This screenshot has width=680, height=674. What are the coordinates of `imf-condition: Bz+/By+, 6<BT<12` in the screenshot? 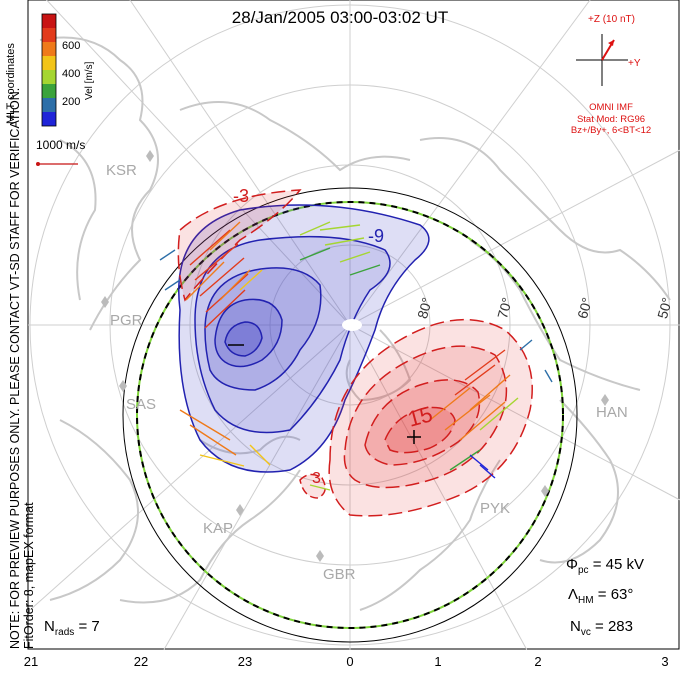 It's located at (611, 130).